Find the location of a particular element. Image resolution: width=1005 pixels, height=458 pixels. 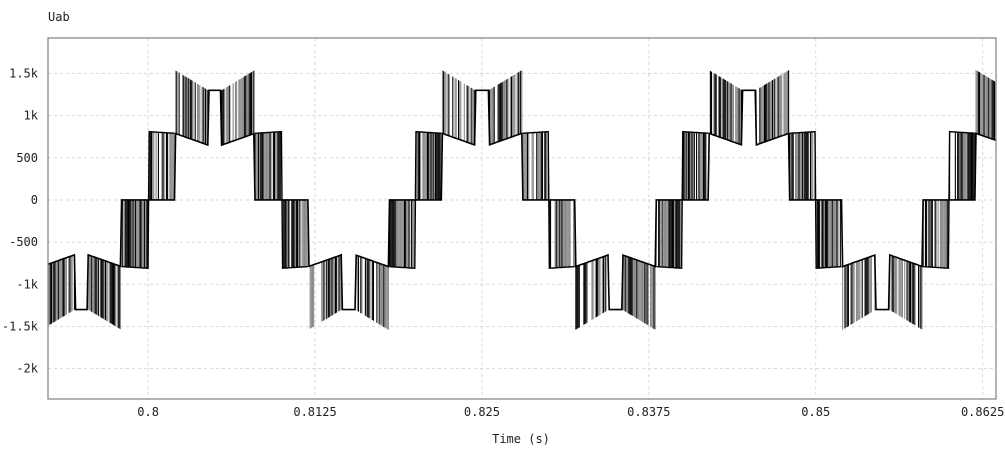

x-tick-label: 0.8625 is located at coordinates (982, 412).